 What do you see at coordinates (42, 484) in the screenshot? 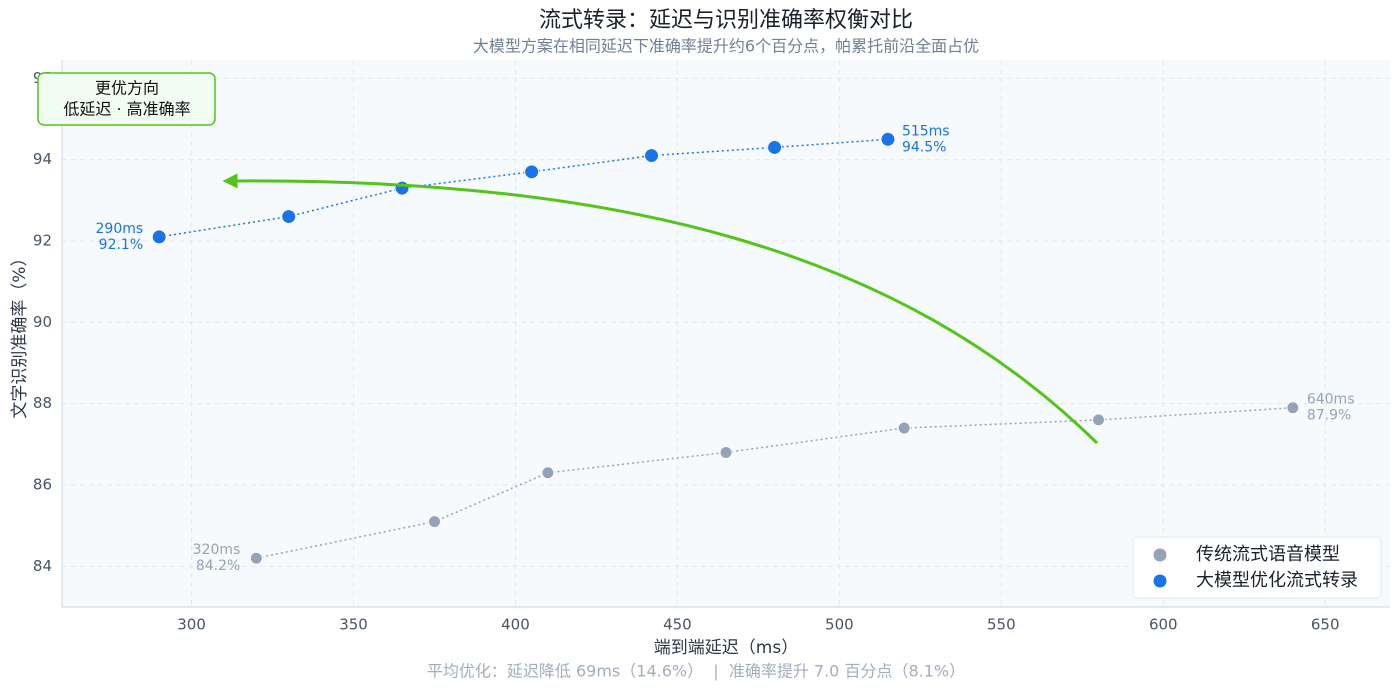
I see `y-tick-label: 86` at bounding box center [42, 484].